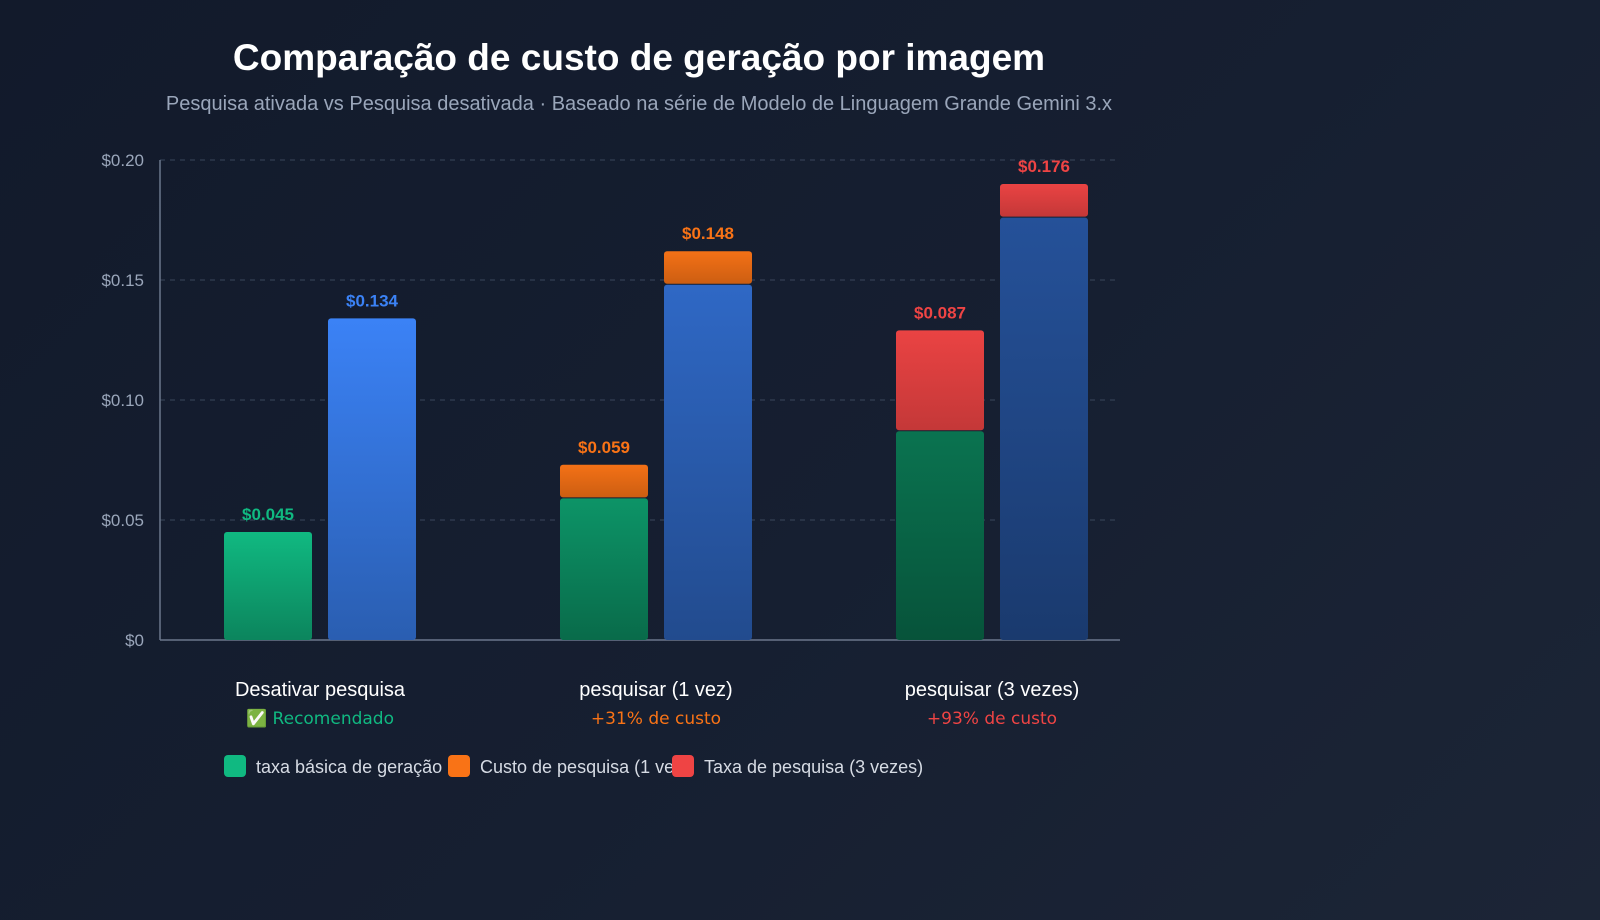  I want to click on bar-value-label: $0.045, so click(268, 514).